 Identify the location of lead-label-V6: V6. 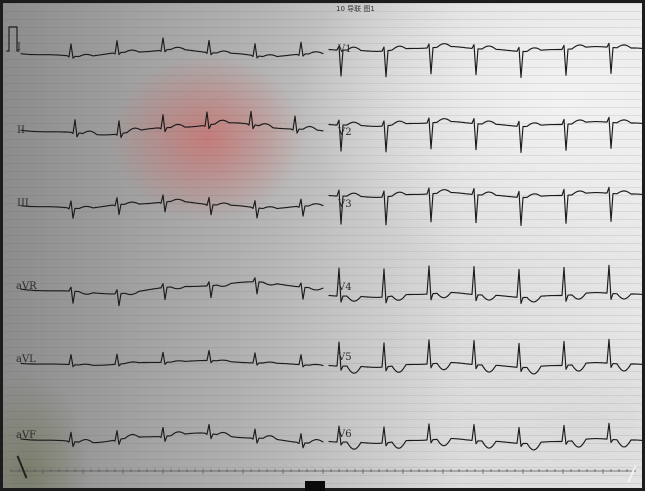
(345, 434).